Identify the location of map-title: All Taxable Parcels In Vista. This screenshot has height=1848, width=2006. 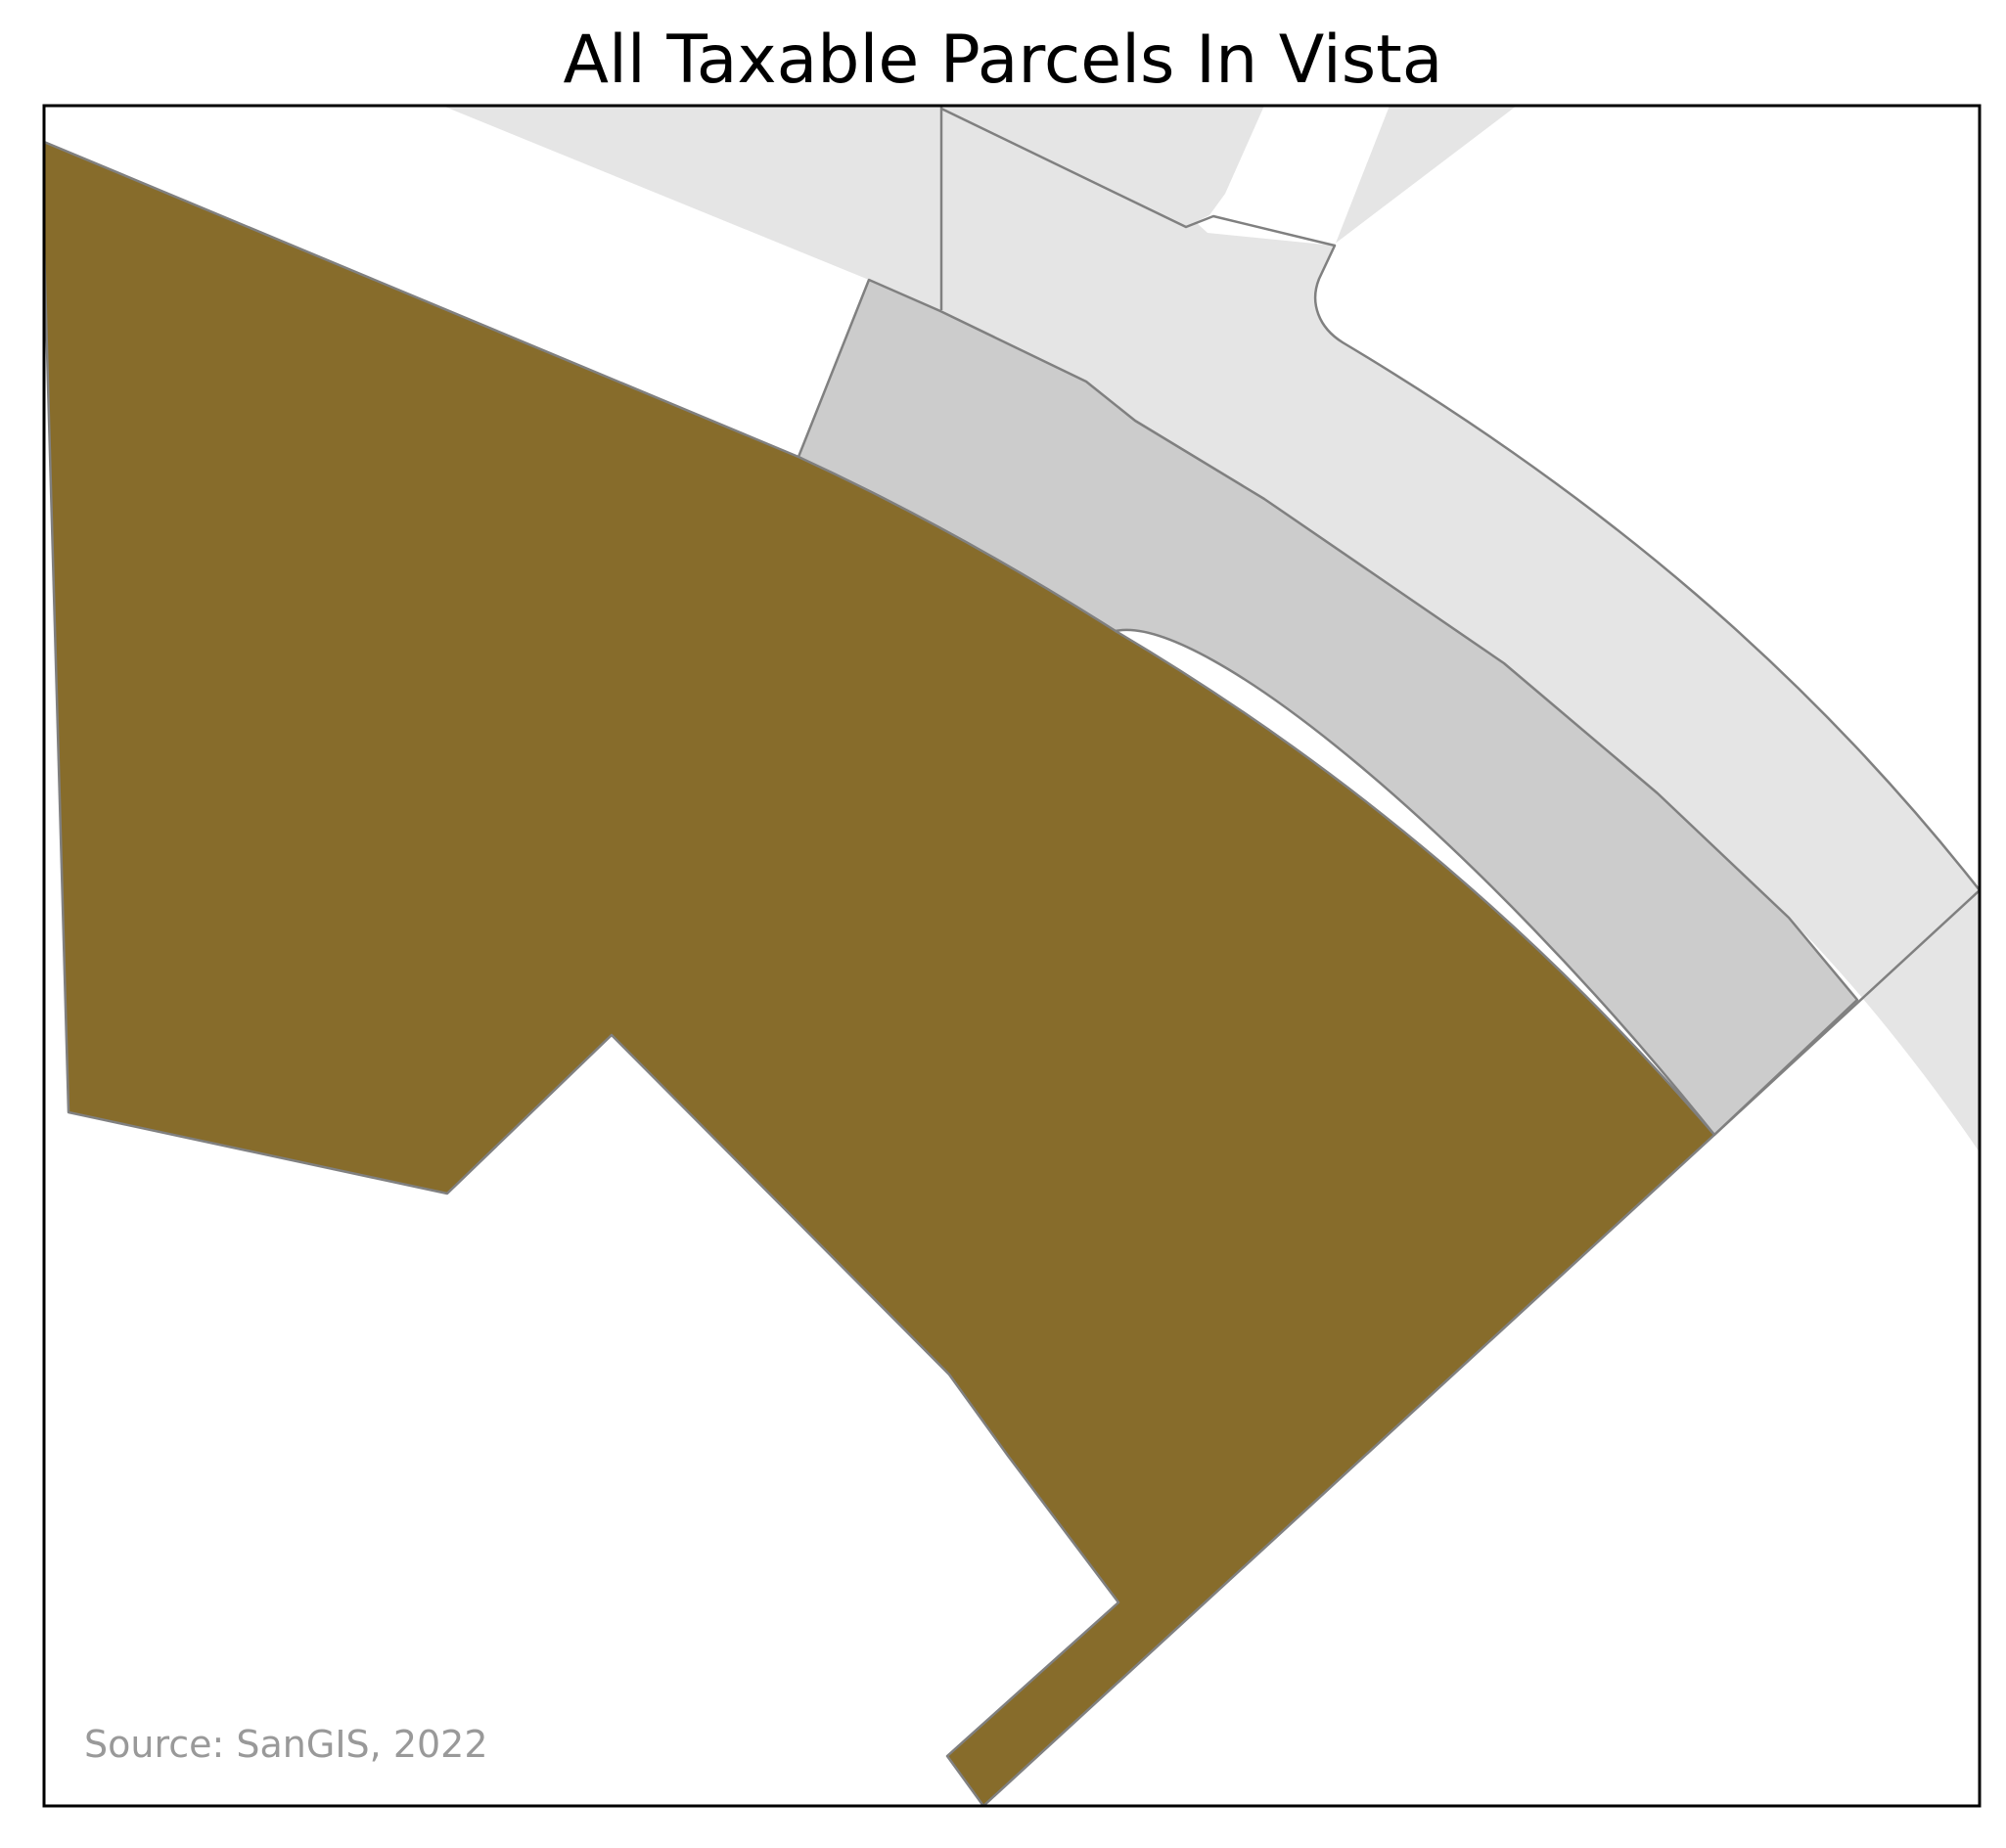
(1003, 60).